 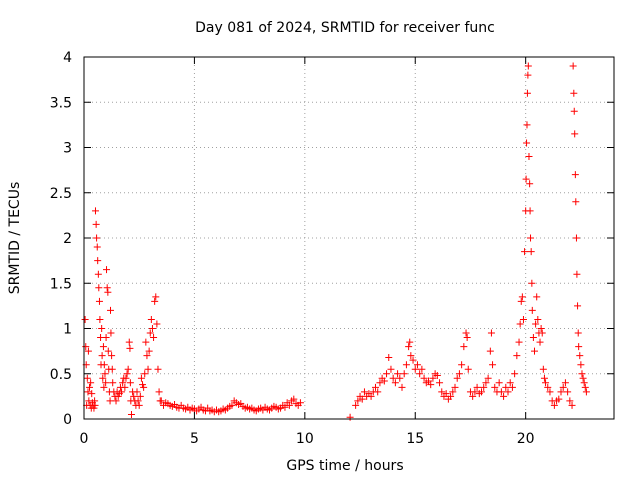 What do you see at coordinates (307, 439) in the screenshot?
I see `x-tick-labels: 0 5 10 15 20` at bounding box center [307, 439].